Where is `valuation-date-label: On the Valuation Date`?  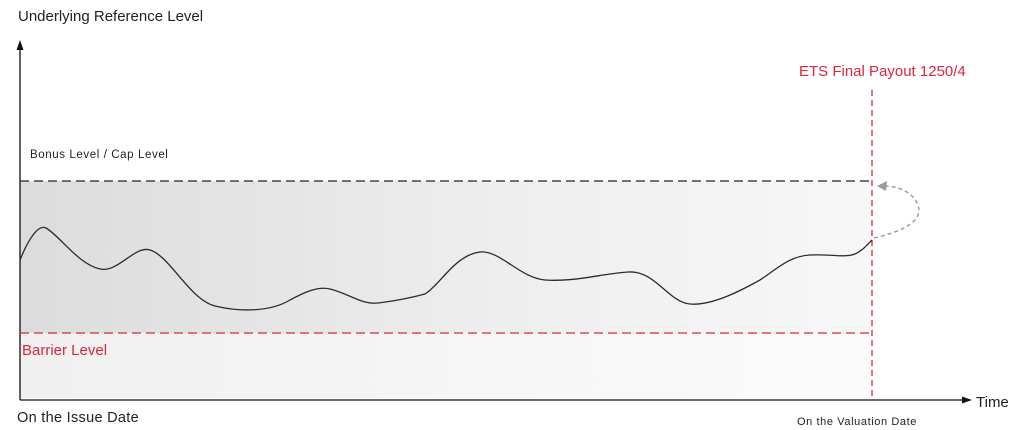 valuation-date-label: On the Valuation Date is located at coordinates (857, 422).